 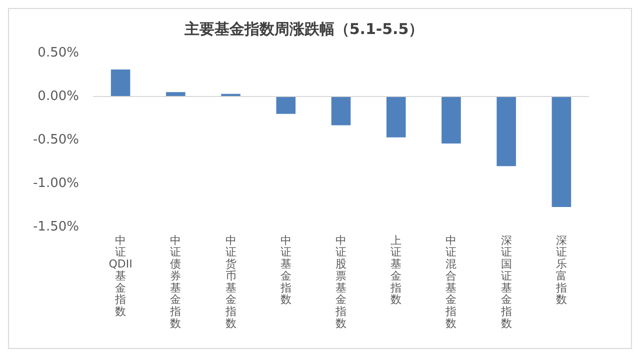 I want to click on x-tick-label: 深证国证基金指数, so click(x=506, y=282).